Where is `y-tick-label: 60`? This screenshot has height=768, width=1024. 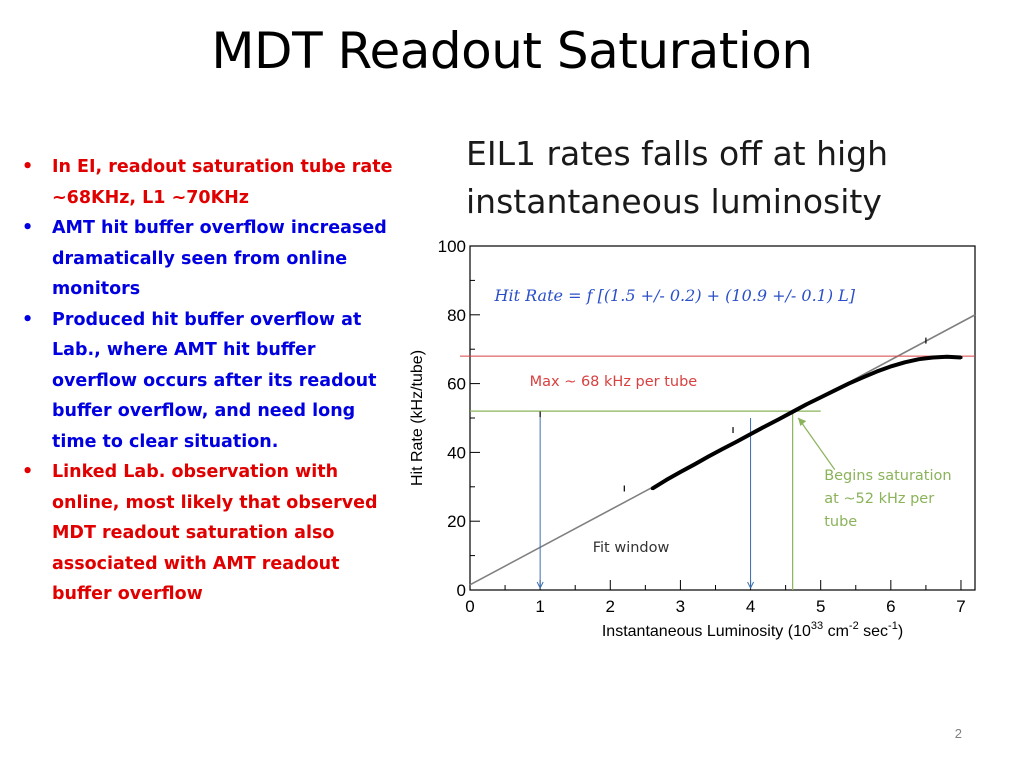
y-tick-label: 60 is located at coordinates (456, 384).